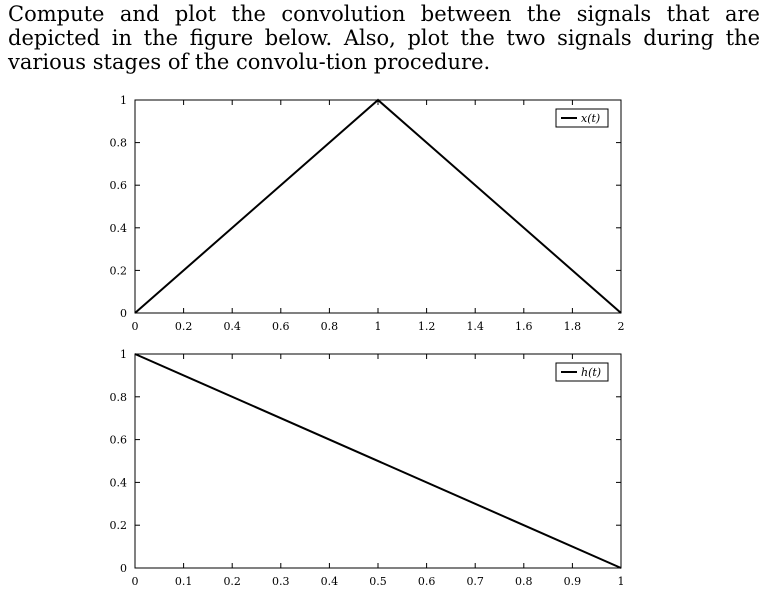 The height and width of the screenshot is (596, 774). Describe the element at coordinates (475, 326) in the screenshot. I see `x-tick-label: 1.4` at that location.